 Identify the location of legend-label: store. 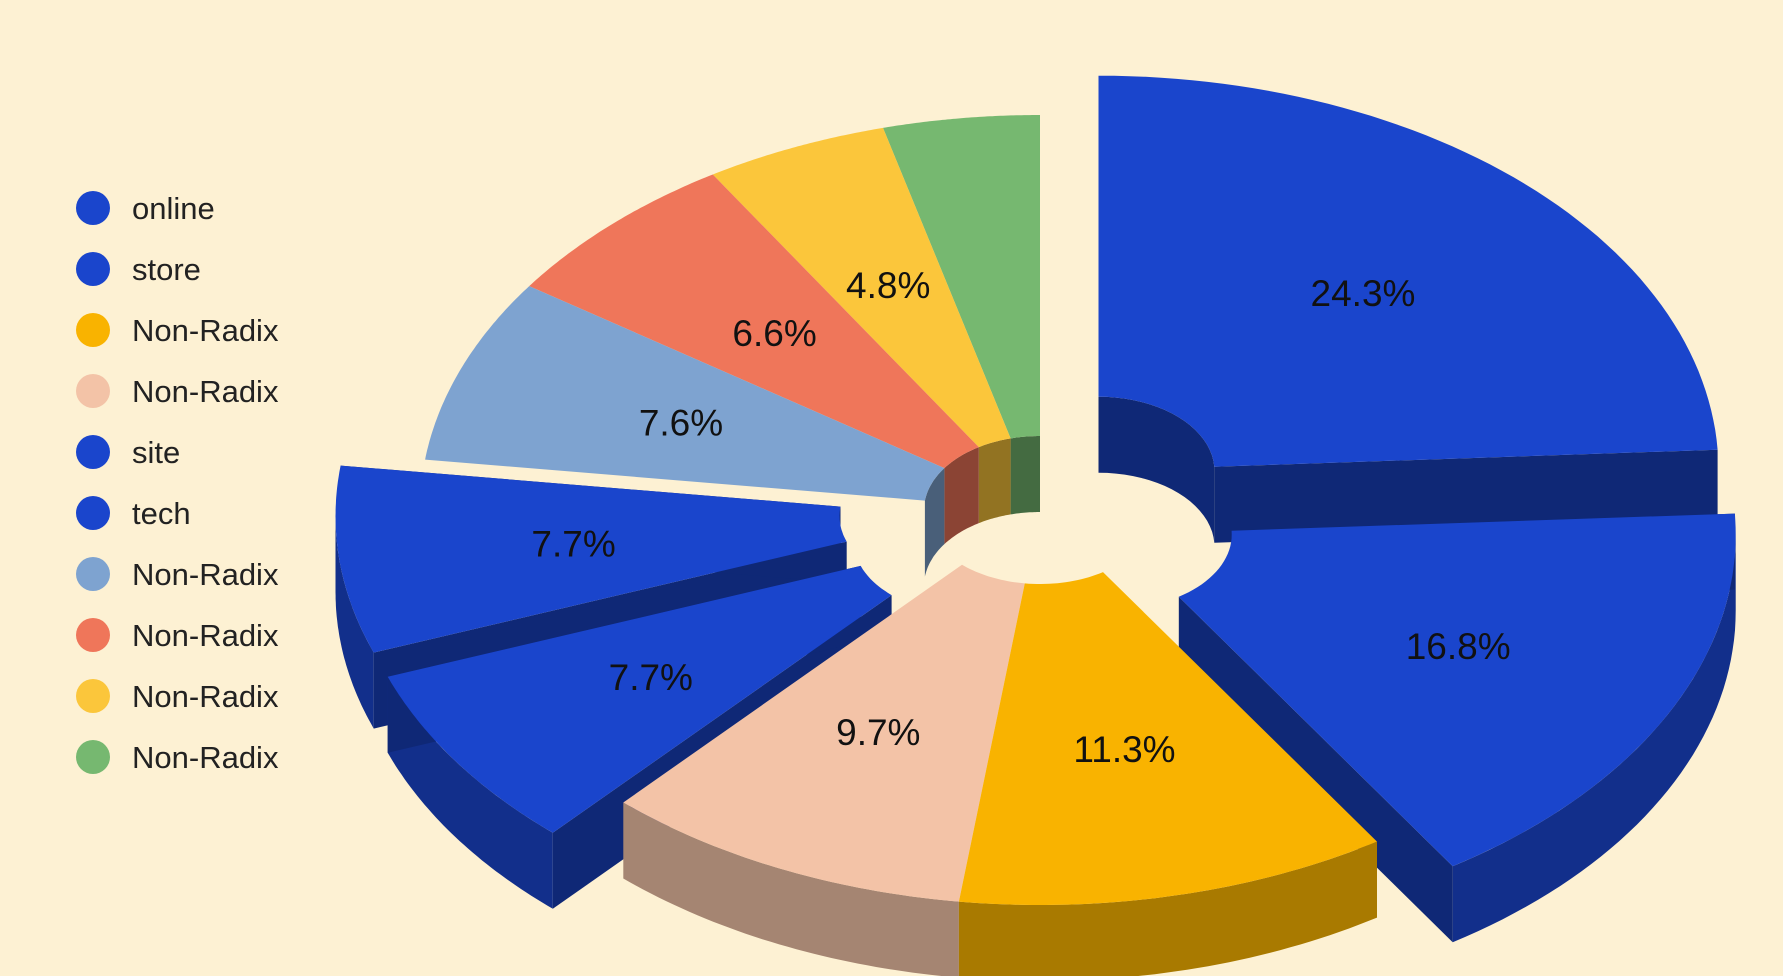
(166, 269).